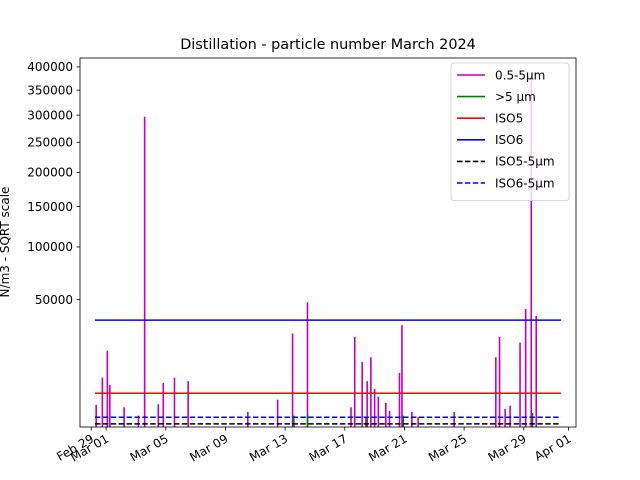  What do you see at coordinates (208, 448) in the screenshot?
I see `x-tick-label: Mar 09` at bounding box center [208, 448].